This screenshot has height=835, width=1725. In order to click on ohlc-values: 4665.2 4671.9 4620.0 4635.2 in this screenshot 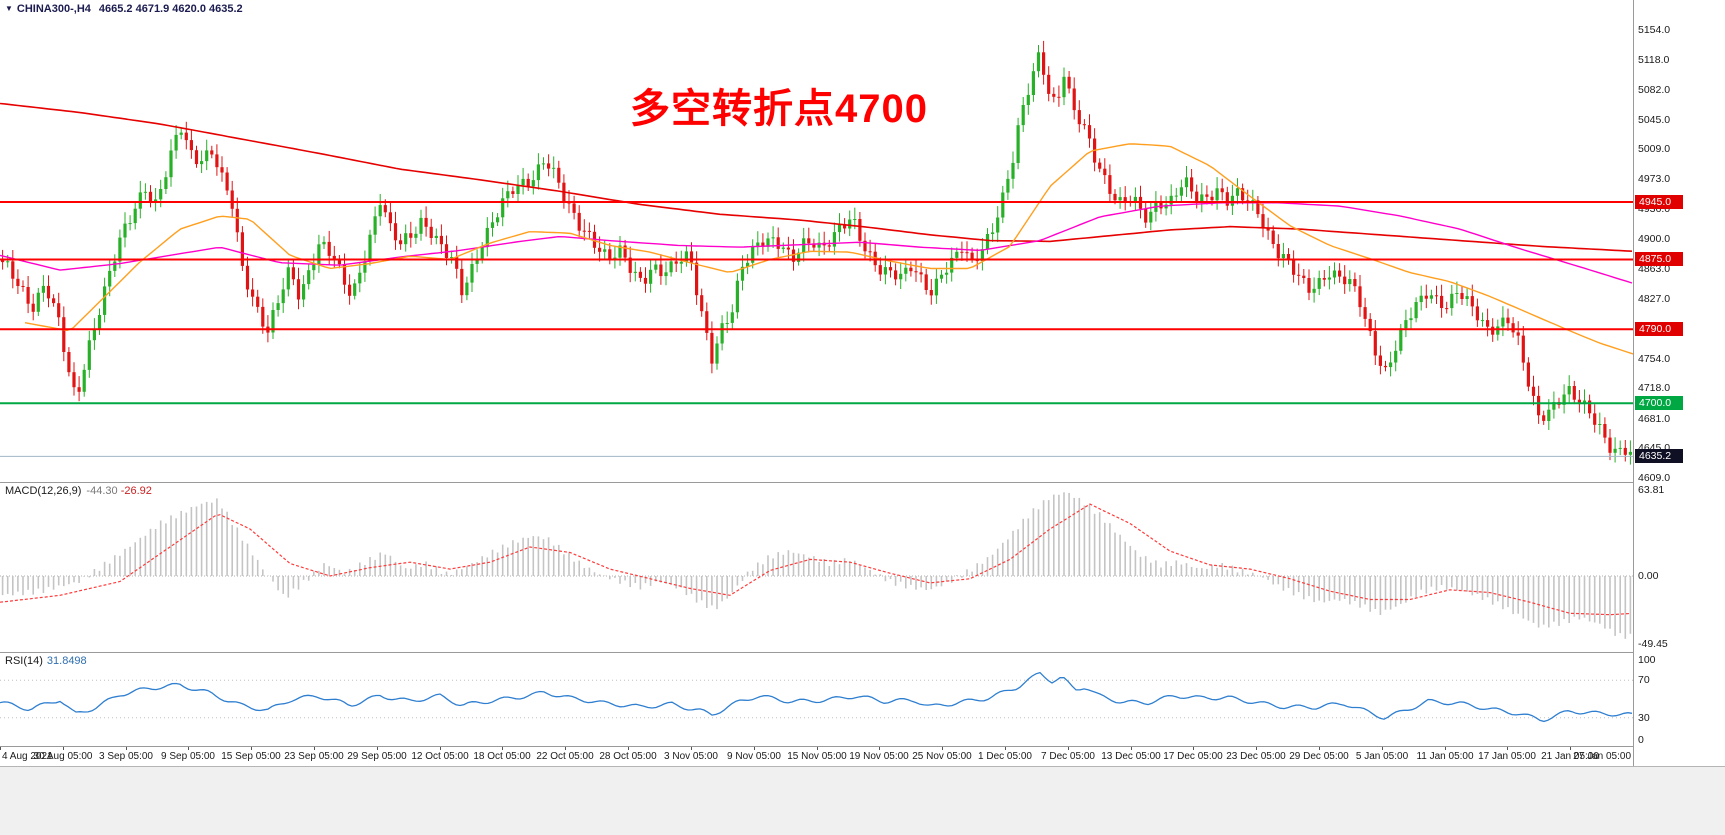, I will do `click(170, 9)`.